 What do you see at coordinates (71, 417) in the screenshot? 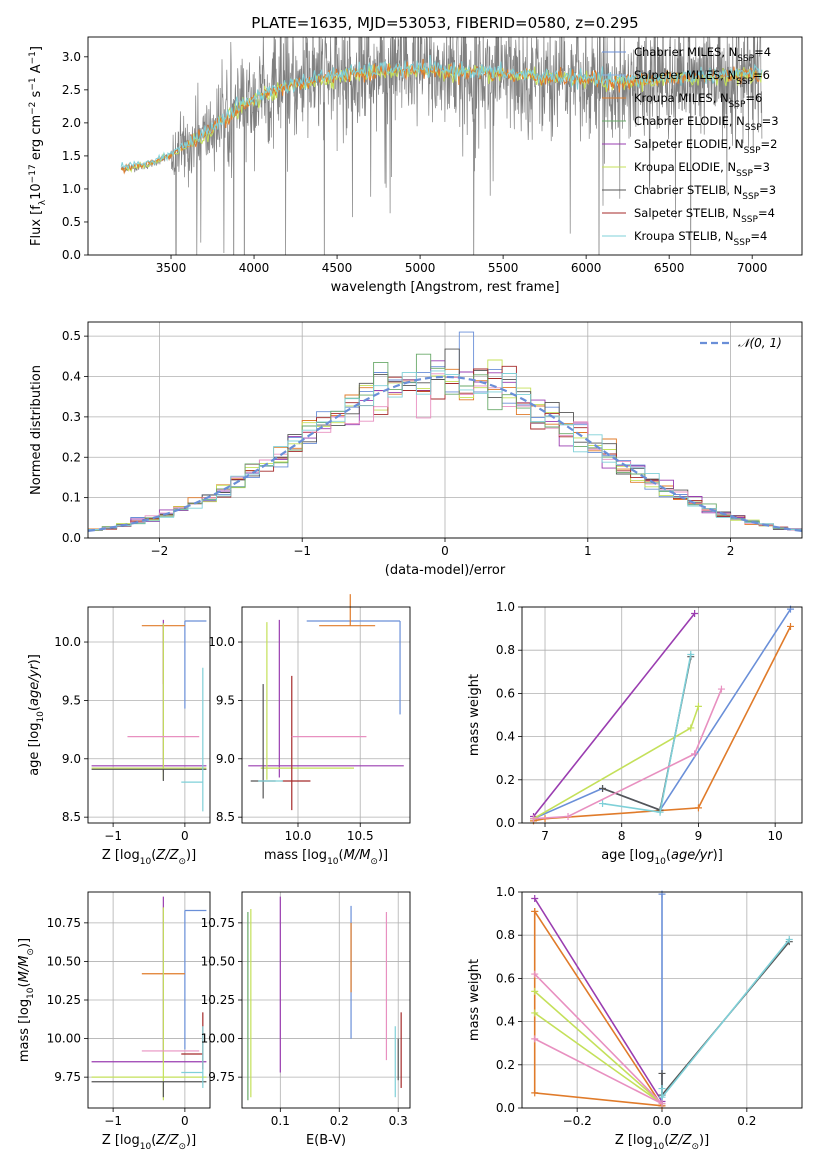
I see `y-tick-label: 0.3` at bounding box center [71, 417].